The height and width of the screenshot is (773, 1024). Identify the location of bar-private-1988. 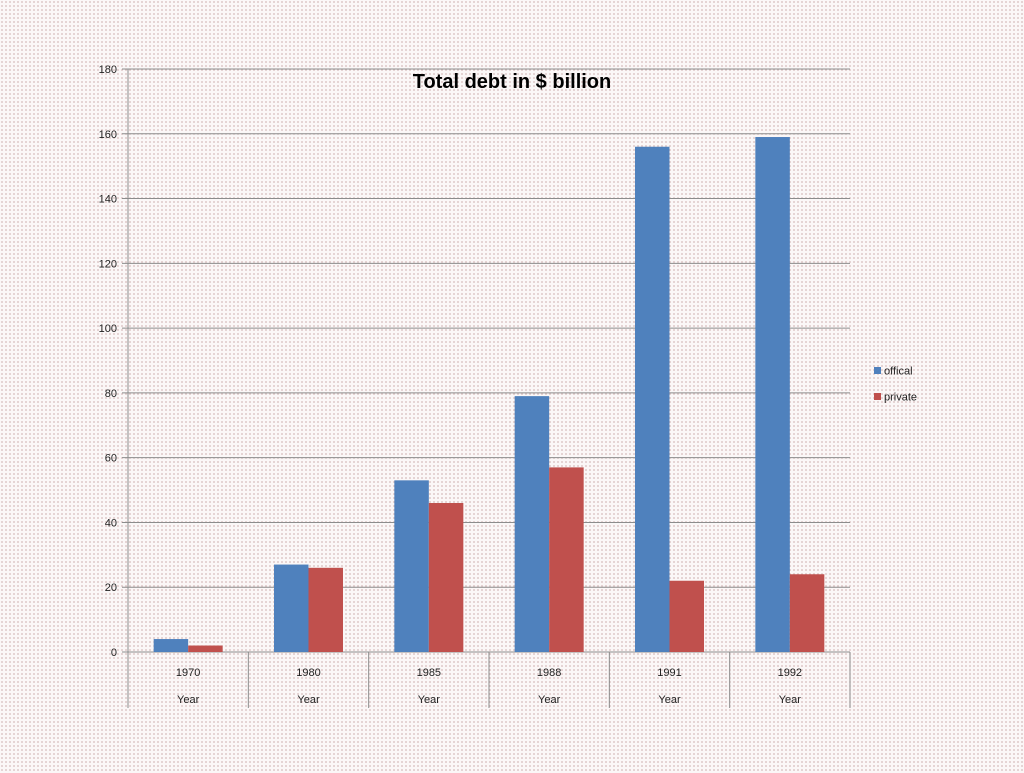
(566, 559).